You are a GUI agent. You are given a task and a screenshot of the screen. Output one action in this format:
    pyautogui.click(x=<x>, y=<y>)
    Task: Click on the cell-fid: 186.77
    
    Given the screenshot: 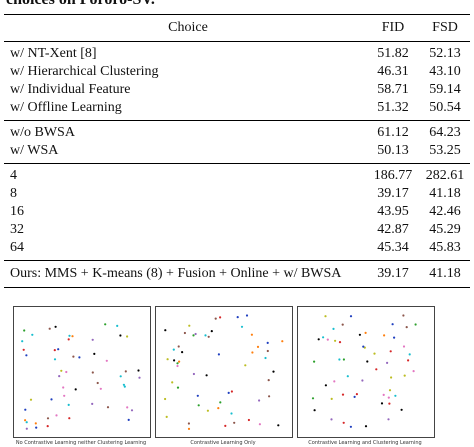 What is the action you would take?
    pyautogui.click(x=393, y=175)
    